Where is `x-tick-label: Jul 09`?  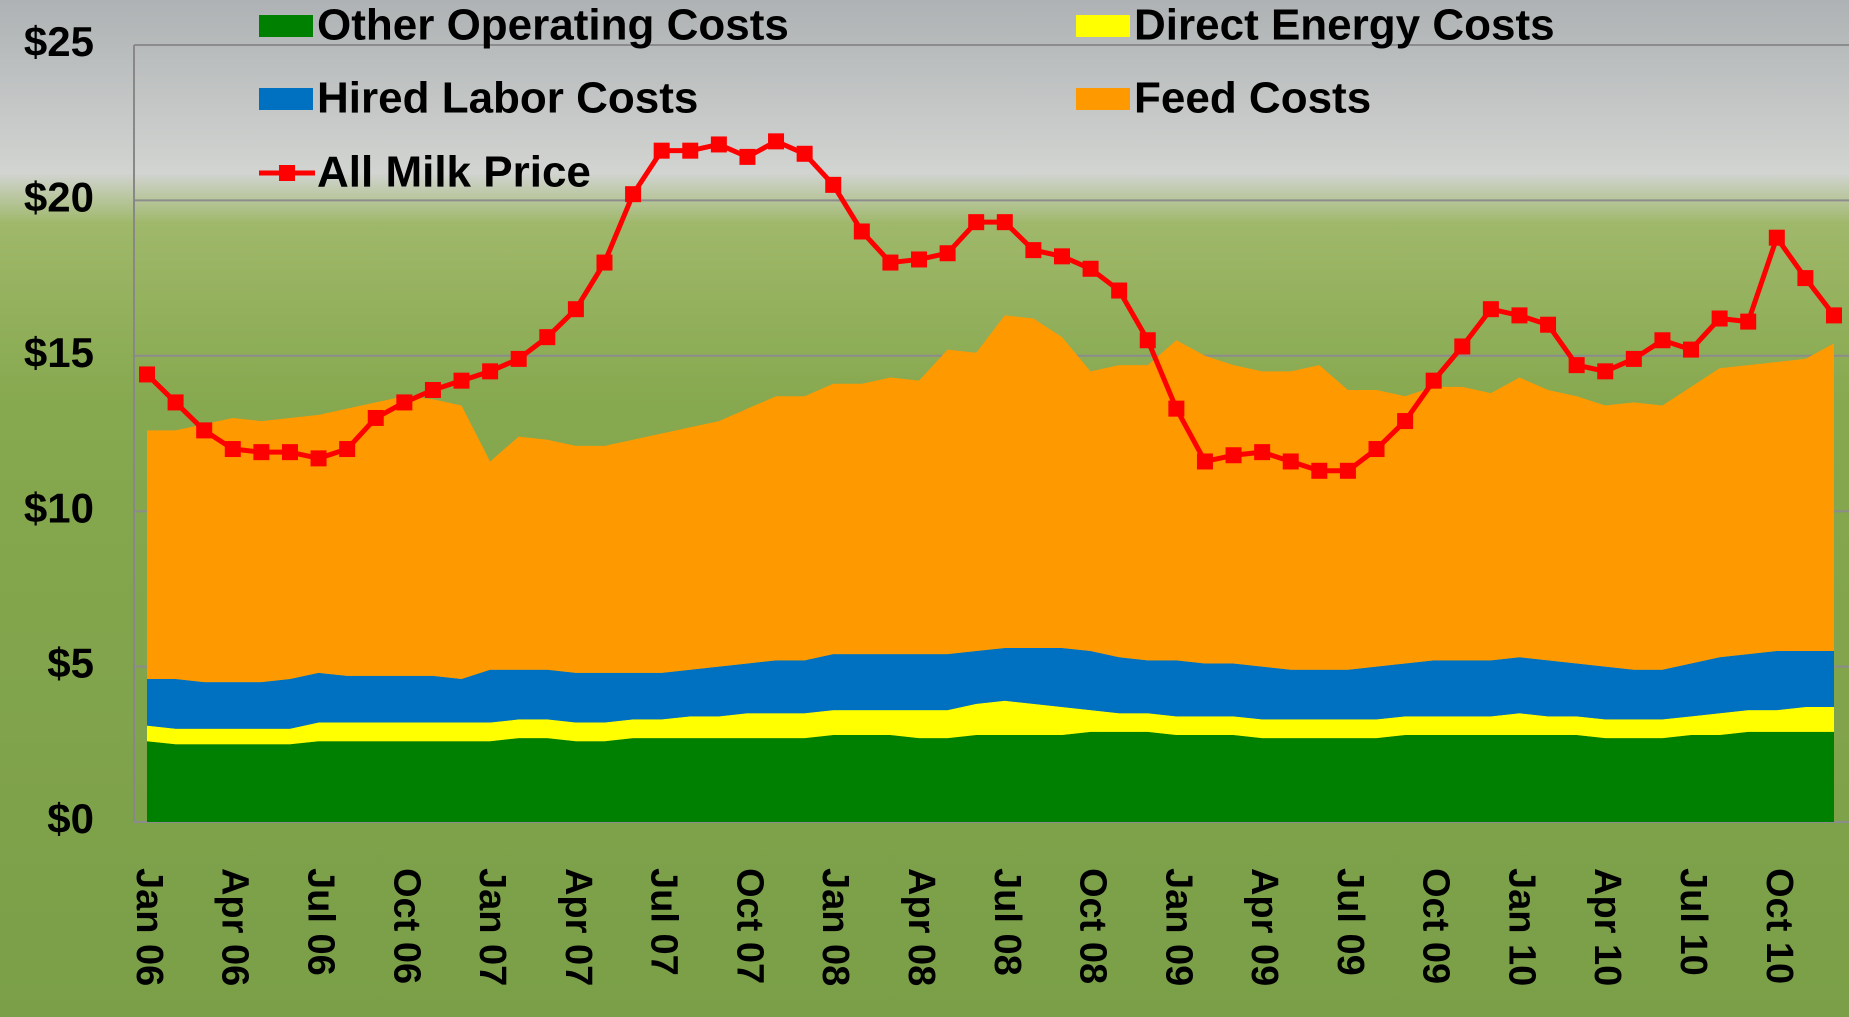
x-tick-label: Jul 09 is located at coordinates (1350, 922).